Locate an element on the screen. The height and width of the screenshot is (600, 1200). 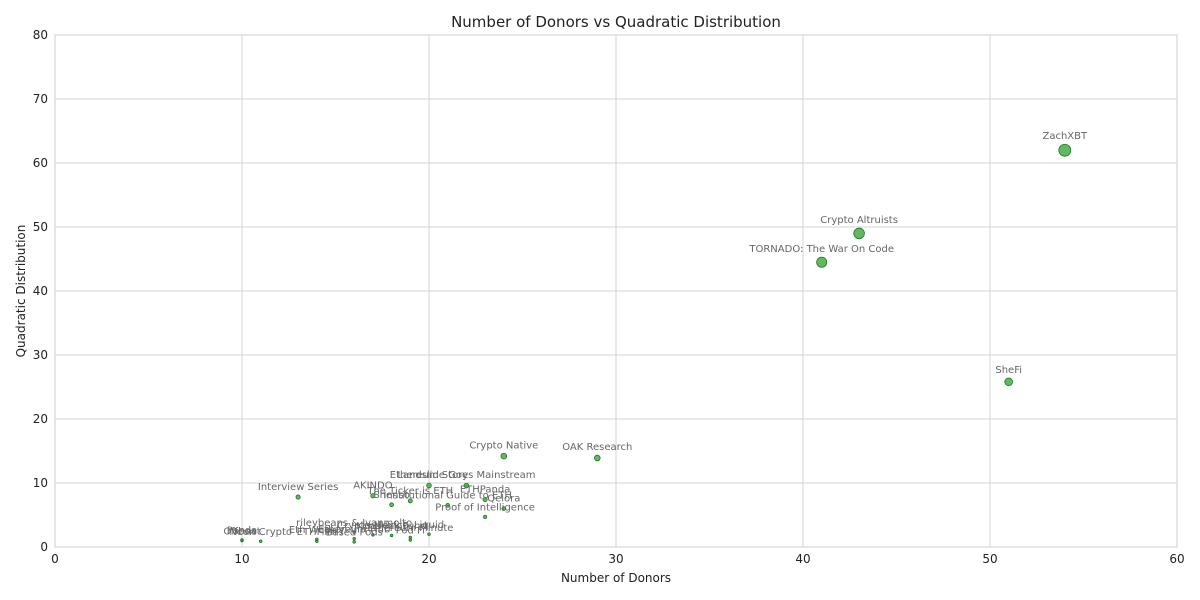
x-tick-label: 60 is located at coordinates (1176, 559).